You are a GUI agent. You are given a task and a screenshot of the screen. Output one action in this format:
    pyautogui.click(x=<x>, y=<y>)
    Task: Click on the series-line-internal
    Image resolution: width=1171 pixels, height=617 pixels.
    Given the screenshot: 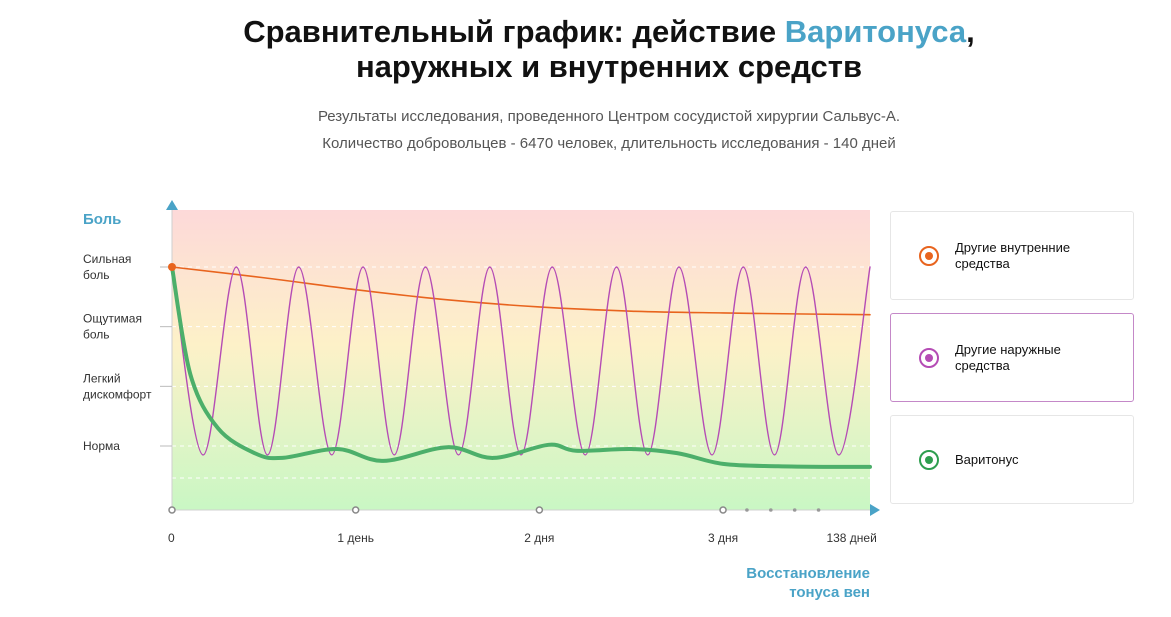 What is the action you would take?
    pyautogui.click(x=521, y=291)
    